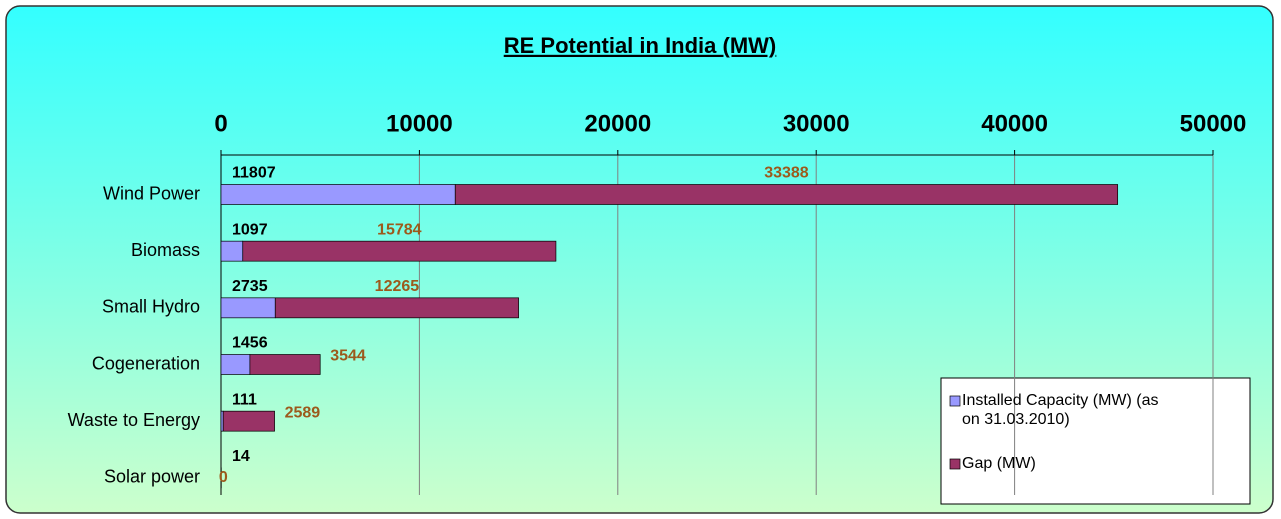 Image resolution: width=1281 pixels, height=519 pixels. What do you see at coordinates (165, 250) in the screenshot?
I see `y-tick-label: Biomass` at bounding box center [165, 250].